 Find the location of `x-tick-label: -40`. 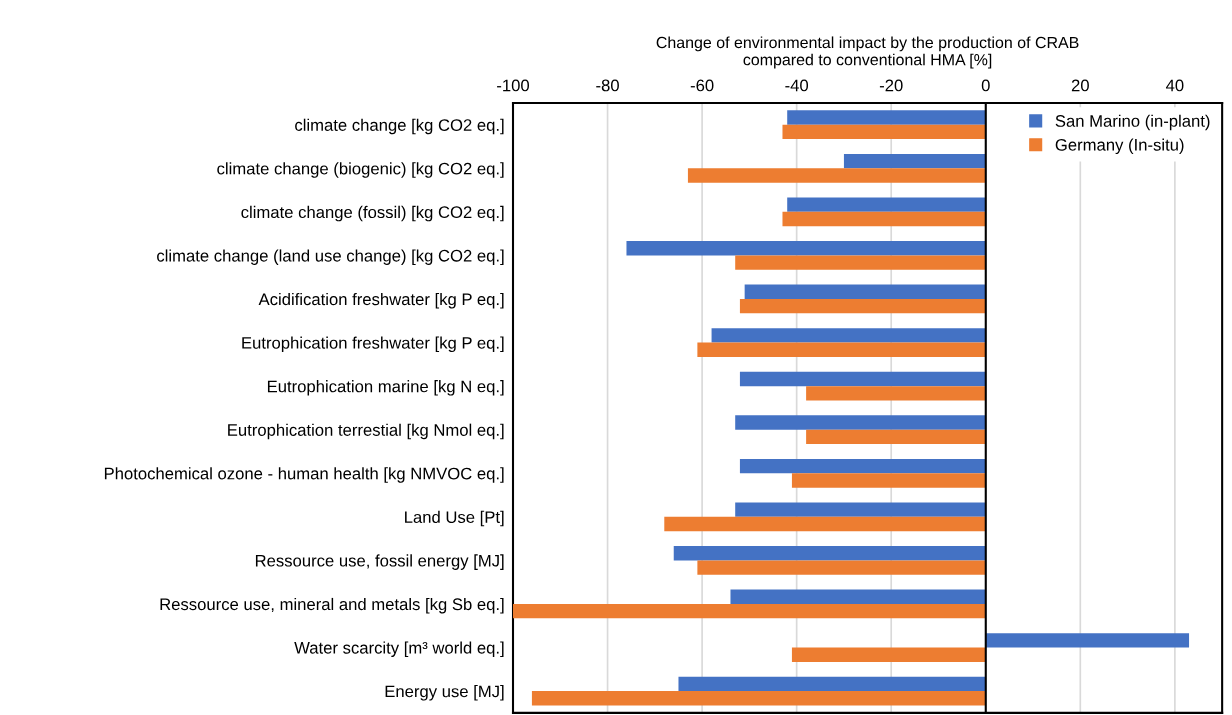

x-tick-label: -40 is located at coordinates (797, 85).